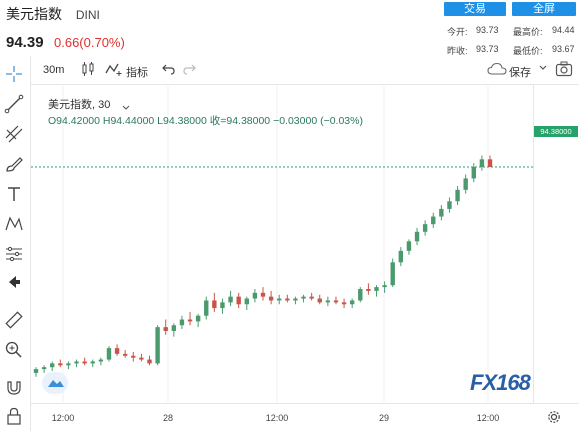 The height and width of the screenshot is (432, 579). I want to click on chart-legend-symbol: 美元指数, 30, so click(79, 105).